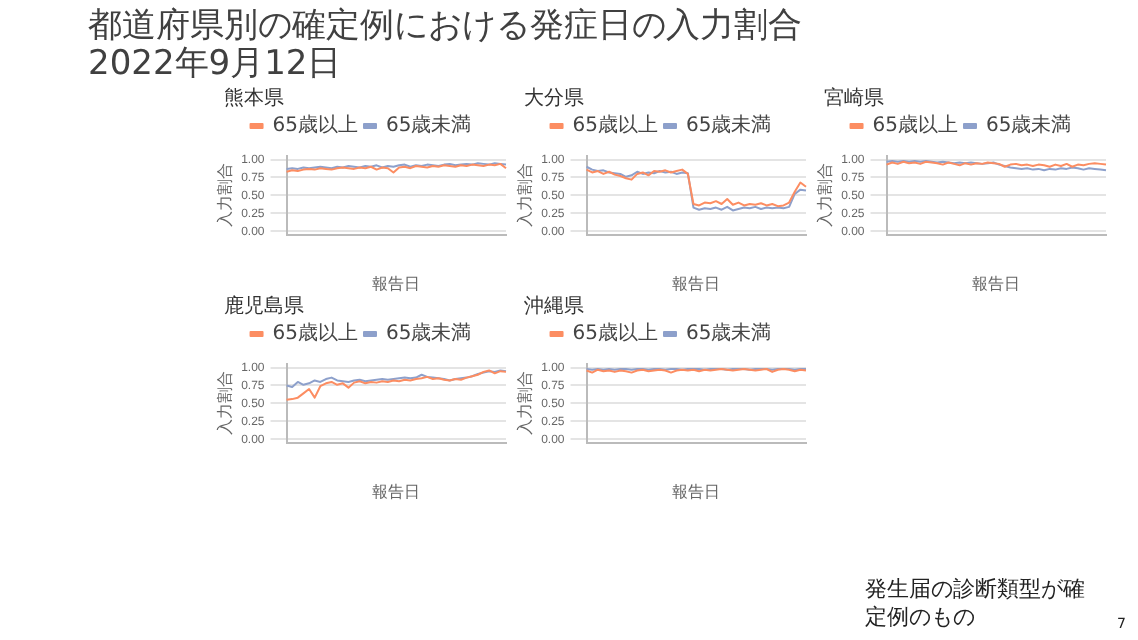 This screenshot has height=640, width=1138. I want to click on text: 発生届の診断類型が確定例のもの, so click(976, 604).